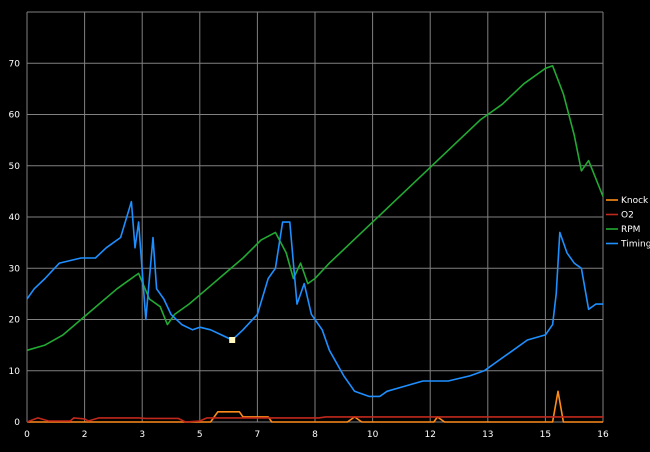 This screenshot has height=452, width=650. Describe the element at coordinates (15, 372) in the screenshot. I see `y-tick-label: 10` at that location.